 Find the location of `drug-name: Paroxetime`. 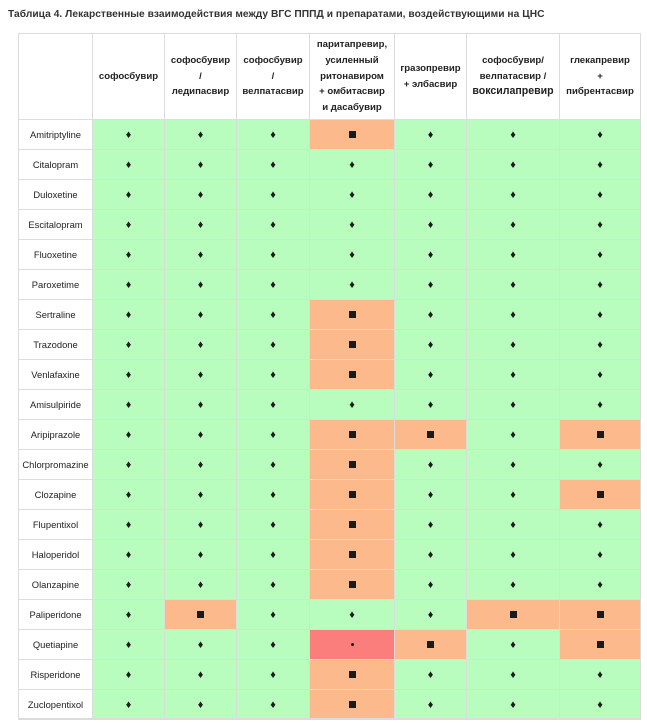

drug-name: Paroxetime is located at coordinates (55, 284).